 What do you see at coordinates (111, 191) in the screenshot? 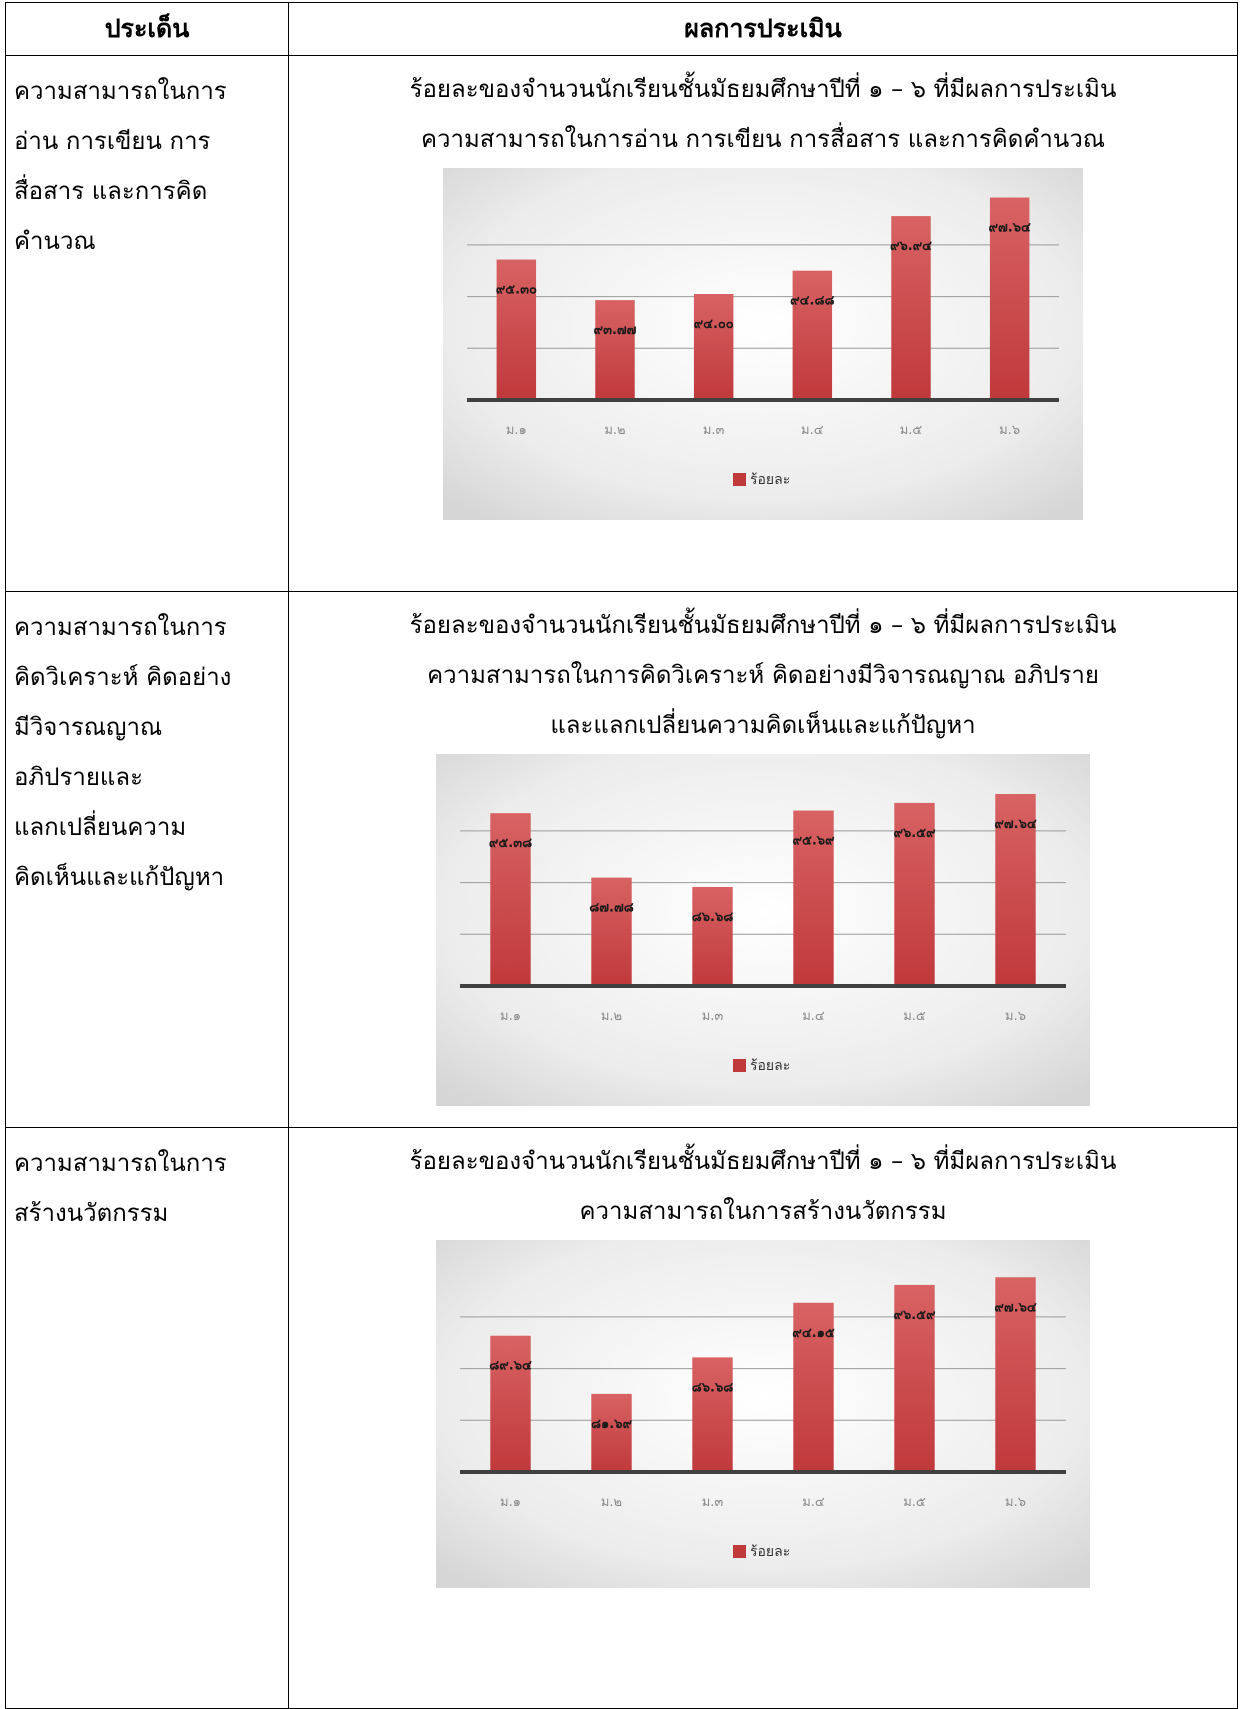
I see `topic-line: สื่อสาร และการคิด` at bounding box center [111, 191].